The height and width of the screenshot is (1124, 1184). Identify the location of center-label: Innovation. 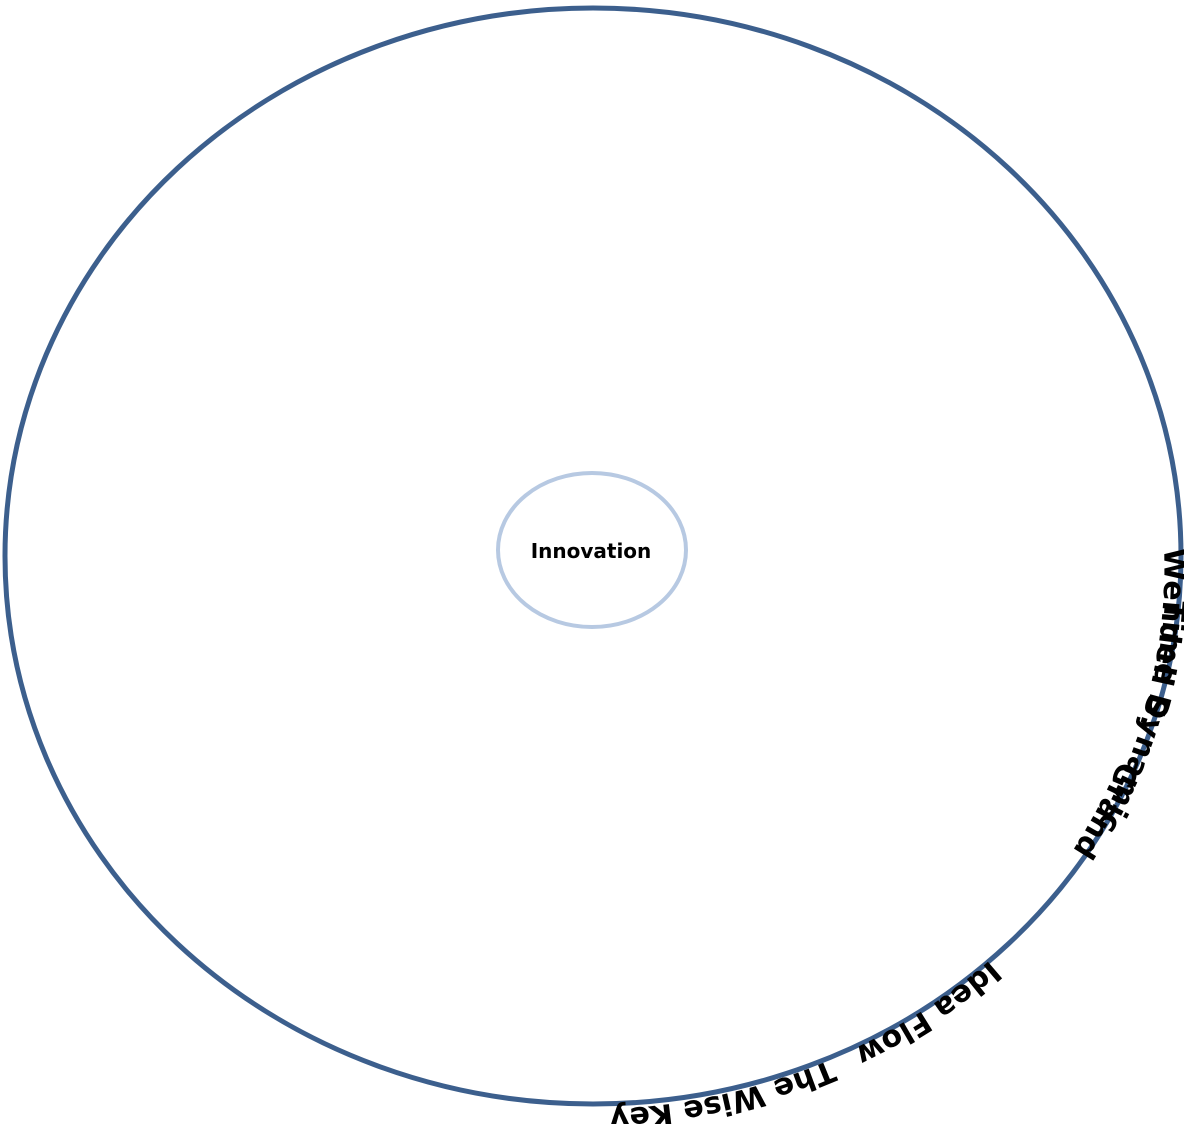
(591, 551).